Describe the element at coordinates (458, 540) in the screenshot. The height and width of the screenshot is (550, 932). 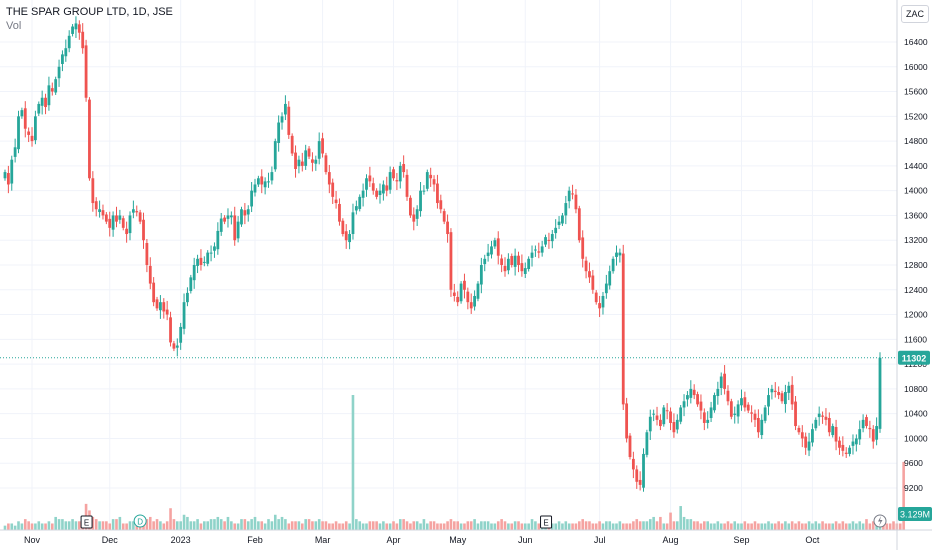
I see `time-tick-label: May` at that location.